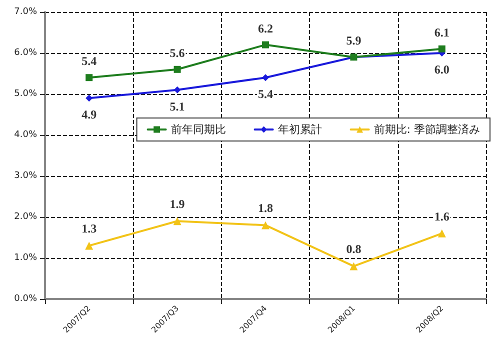 This screenshot has width=500, height=341. Describe the element at coordinates (26, 135) in the screenshot. I see `y-tick-label: 4.0%` at that location.